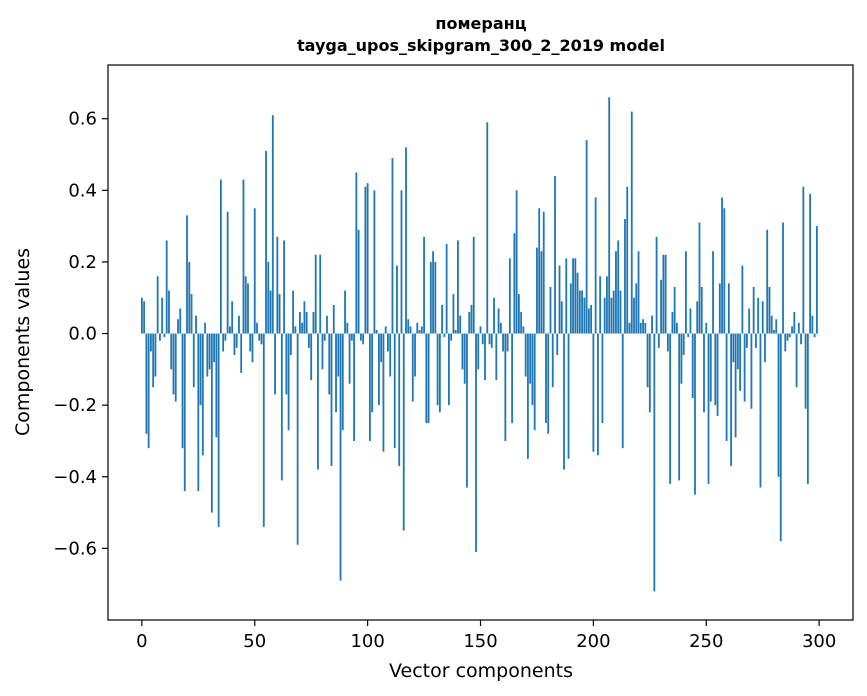  Describe the element at coordinates (141, 641) in the screenshot. I see `x-tick-label: 0` at that location.